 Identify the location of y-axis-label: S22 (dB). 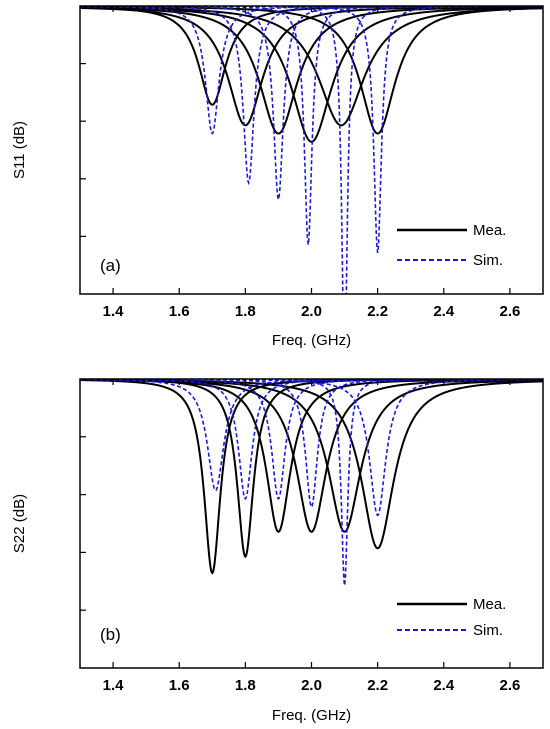
(19, 523).